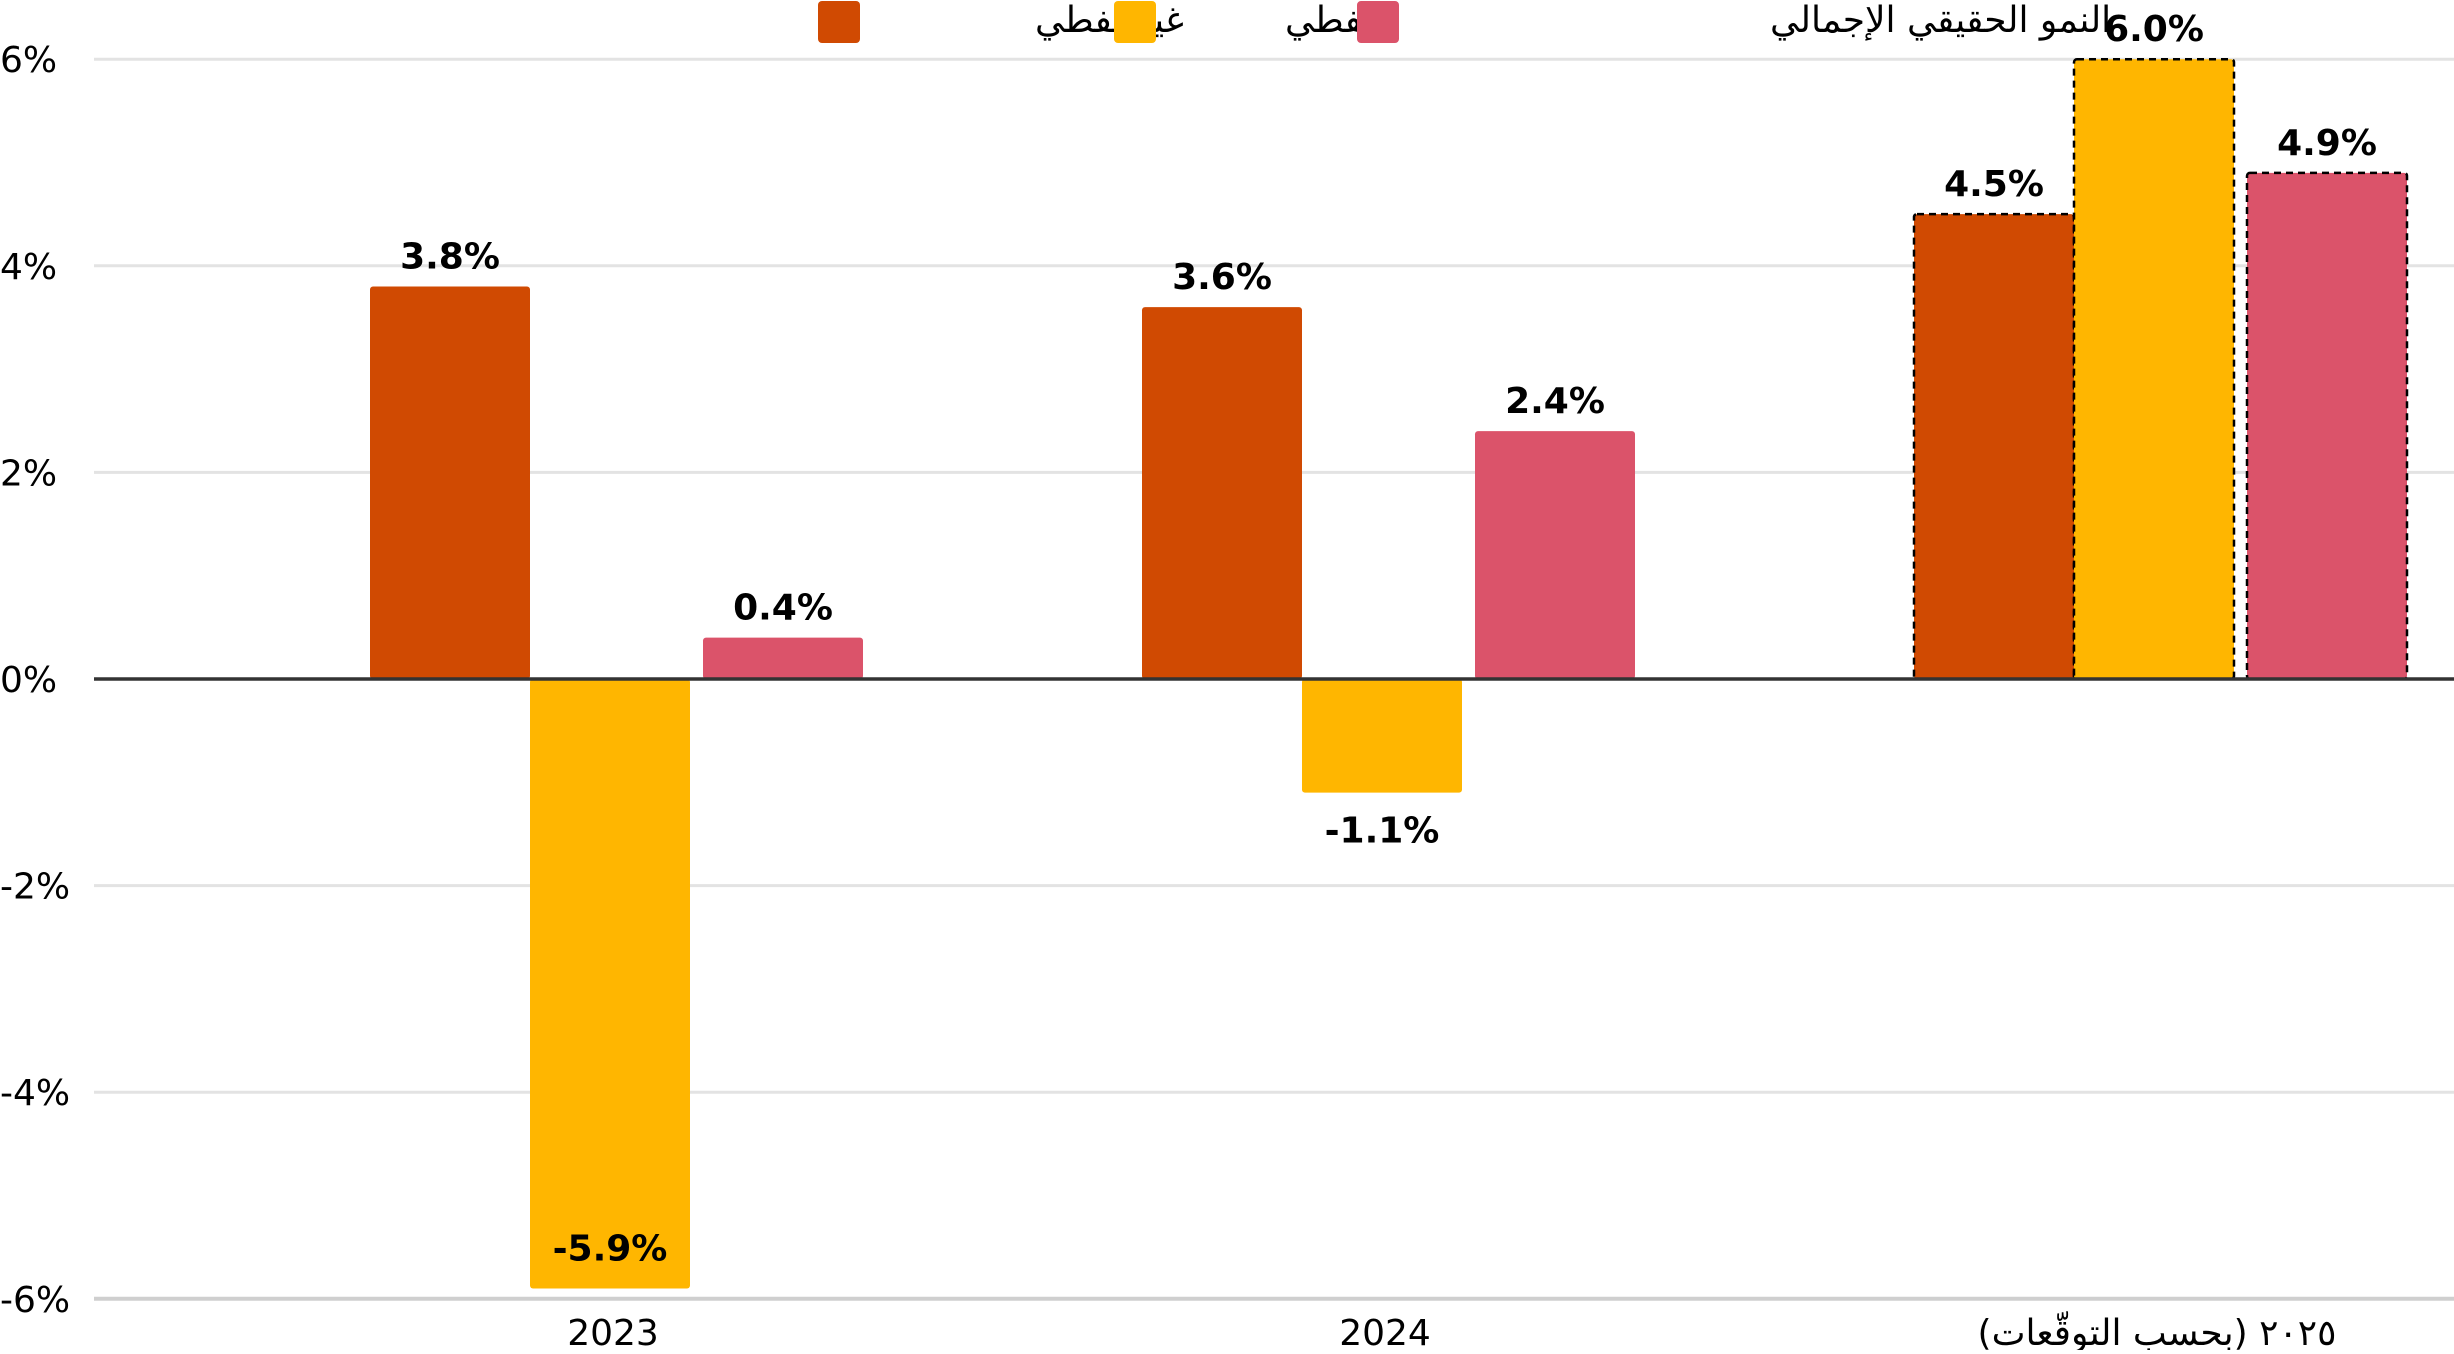  What do you see at coordinates (1994, 184) in the screenshot?
I see `data-label: 4.5%` at bounding box center [1994, 184].